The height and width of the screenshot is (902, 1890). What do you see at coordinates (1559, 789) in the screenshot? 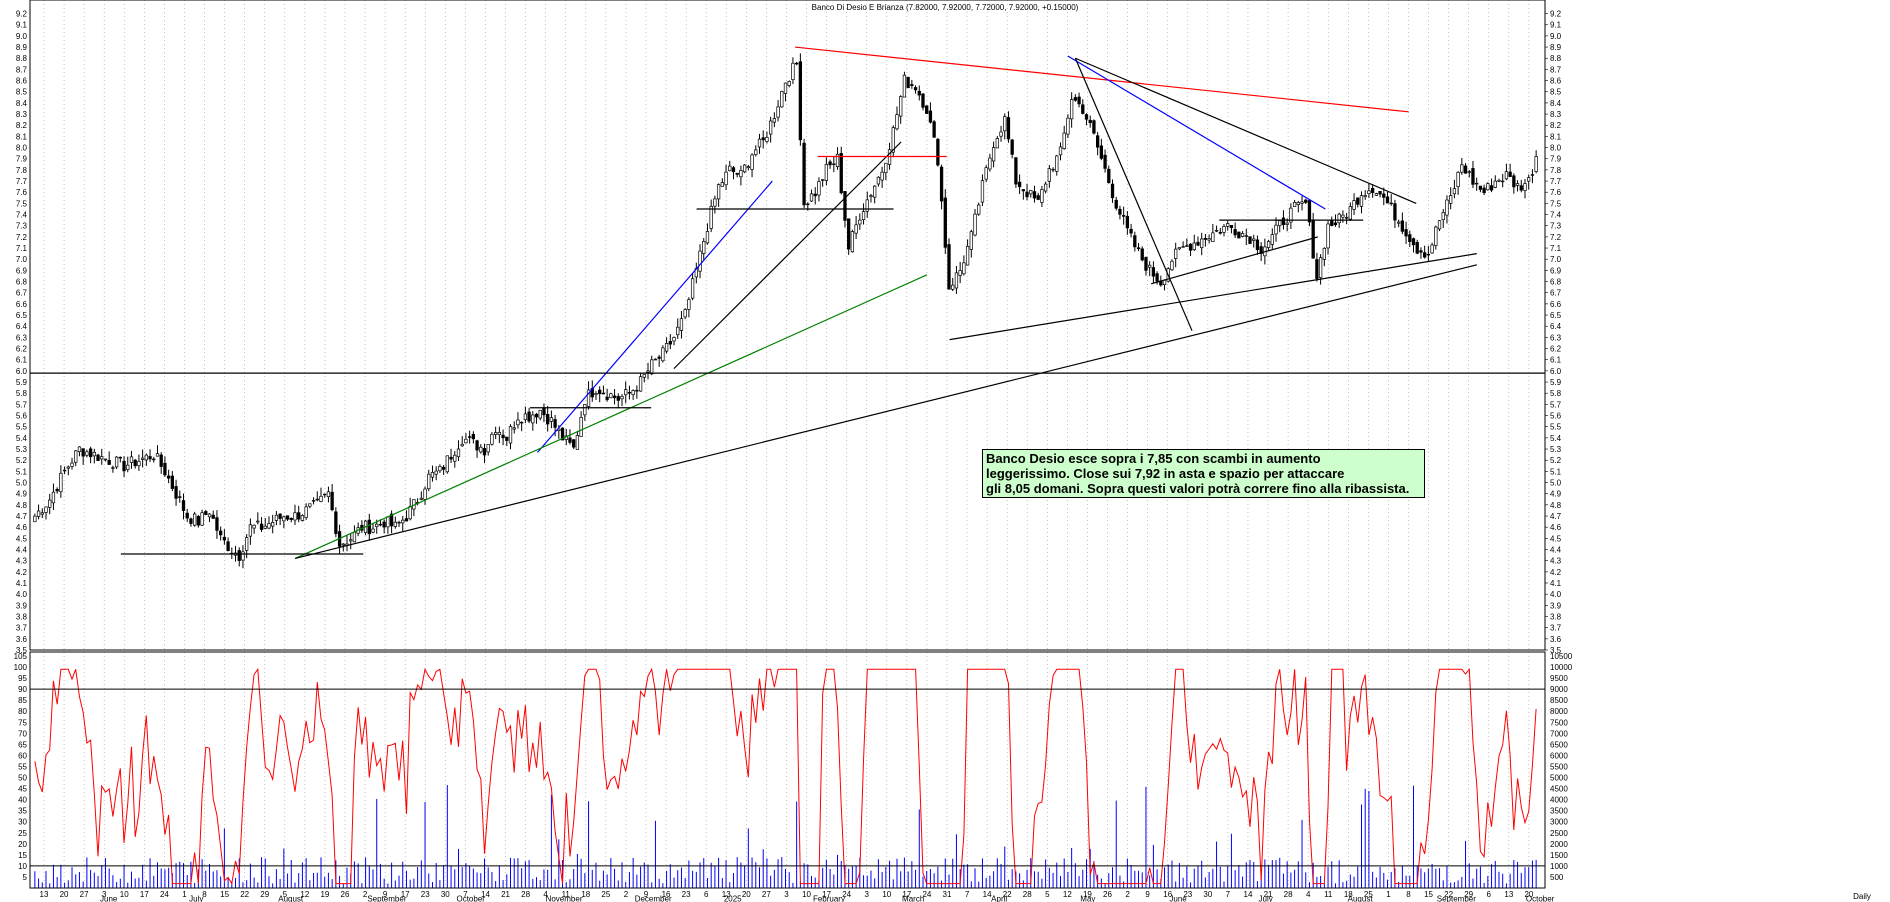
I see `volume-tick-label: 4500` at bounding box center [1559, 789].